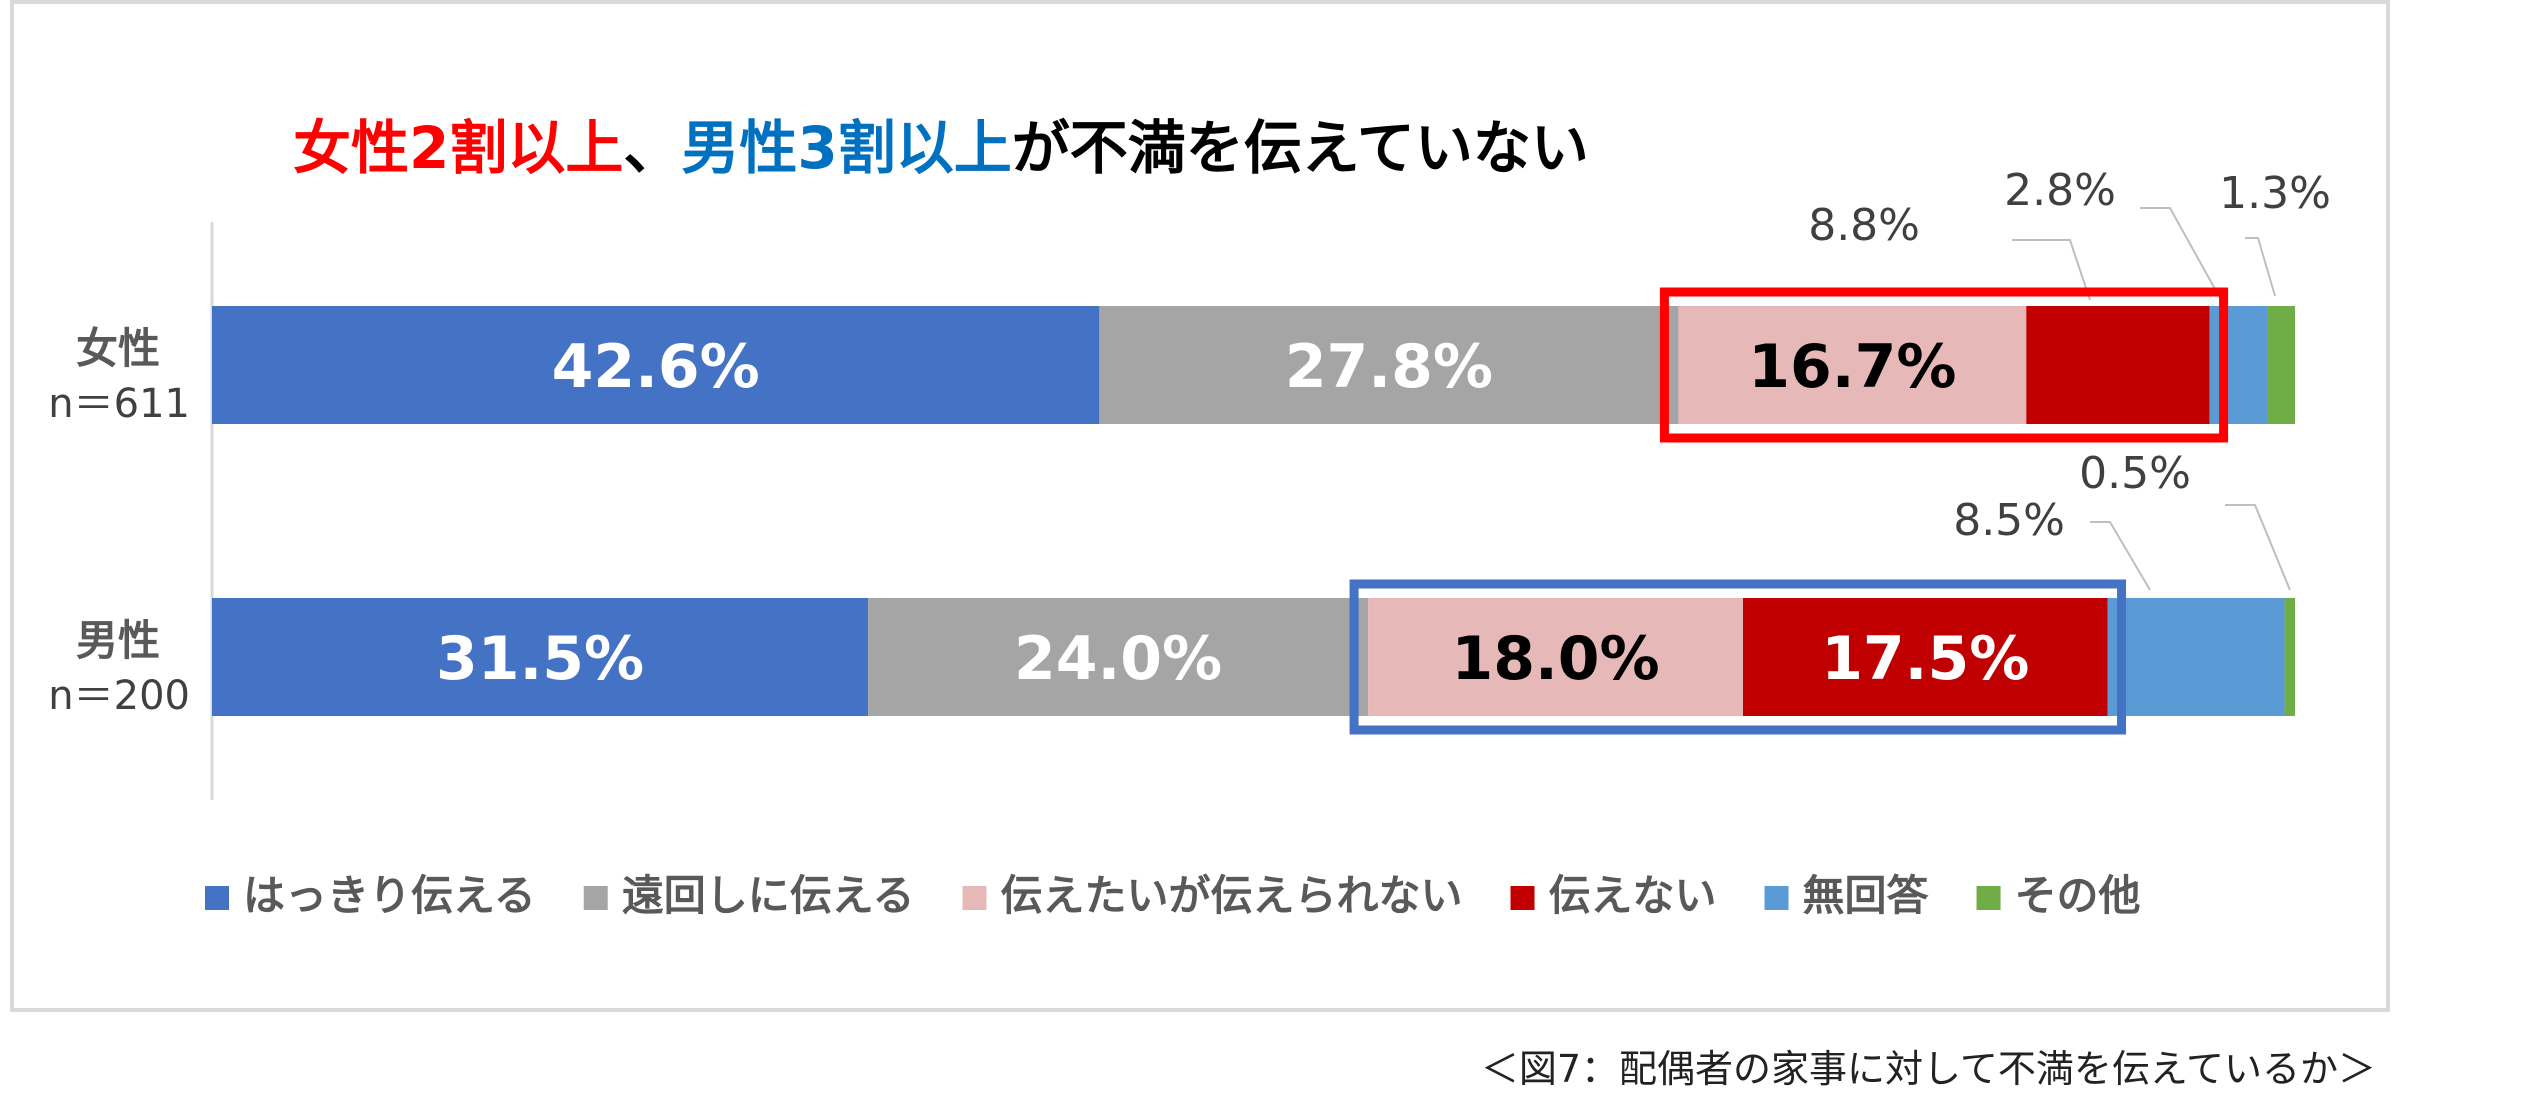 Image resolution: width=2546 pixels, height=1108 pixels. I want to click on data-label: 8.8%, so click(1864, 225).